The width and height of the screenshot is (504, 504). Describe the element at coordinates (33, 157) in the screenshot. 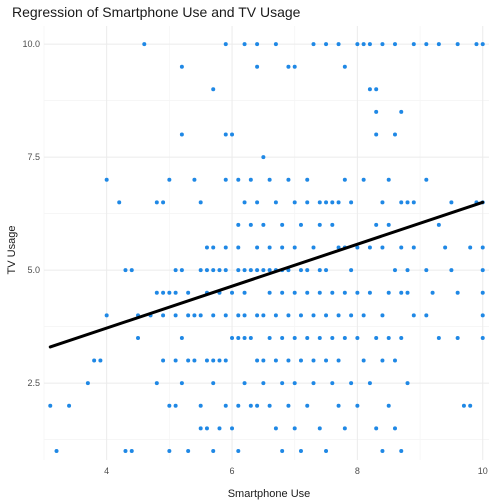

I see `y-tick-label: 7.5` at that location.